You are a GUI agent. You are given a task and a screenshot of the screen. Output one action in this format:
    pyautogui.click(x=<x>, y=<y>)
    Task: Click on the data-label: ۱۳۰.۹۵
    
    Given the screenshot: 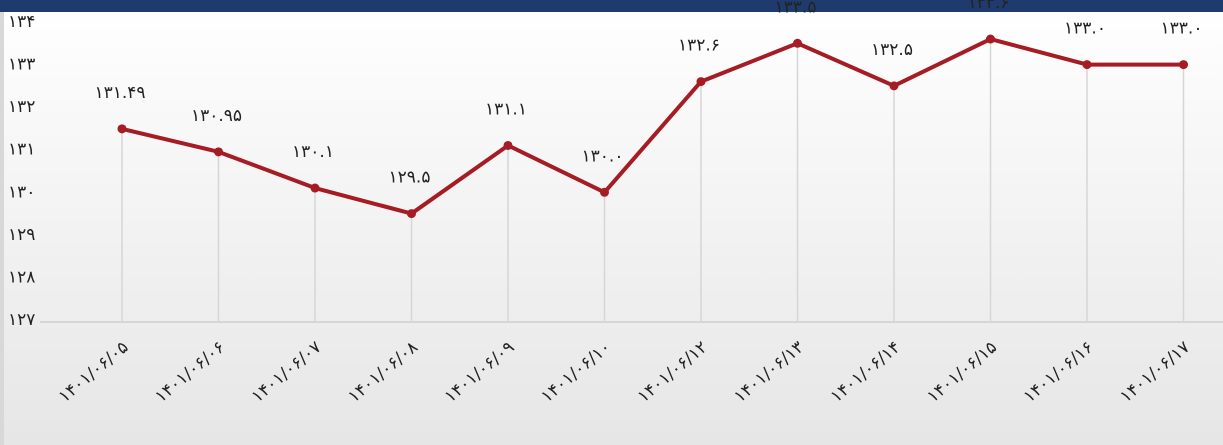 What is the action you would take?
    pyautogui.click(x=216, y=116)
    